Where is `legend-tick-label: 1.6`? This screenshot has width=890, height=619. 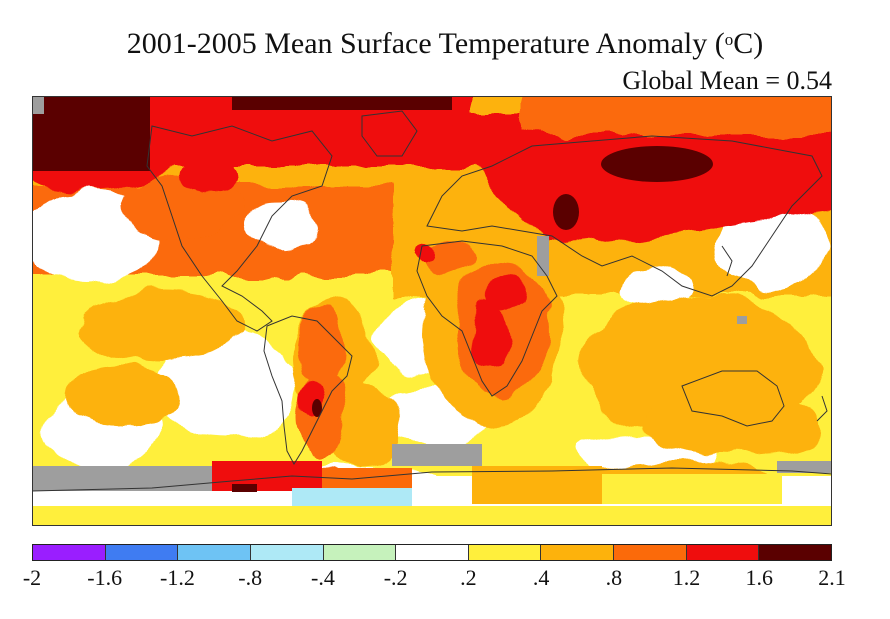
legend-tick-label: 1.6 is located at coordinates (759, 577).